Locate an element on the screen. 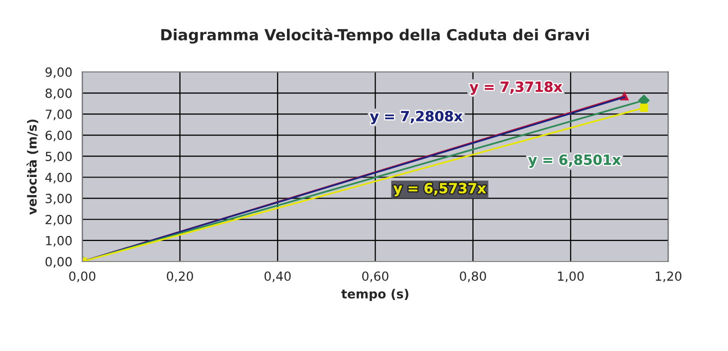 This screenshot has width=728, height=351. y-tick-label: 0,00 is located at coordinates (59, 262).